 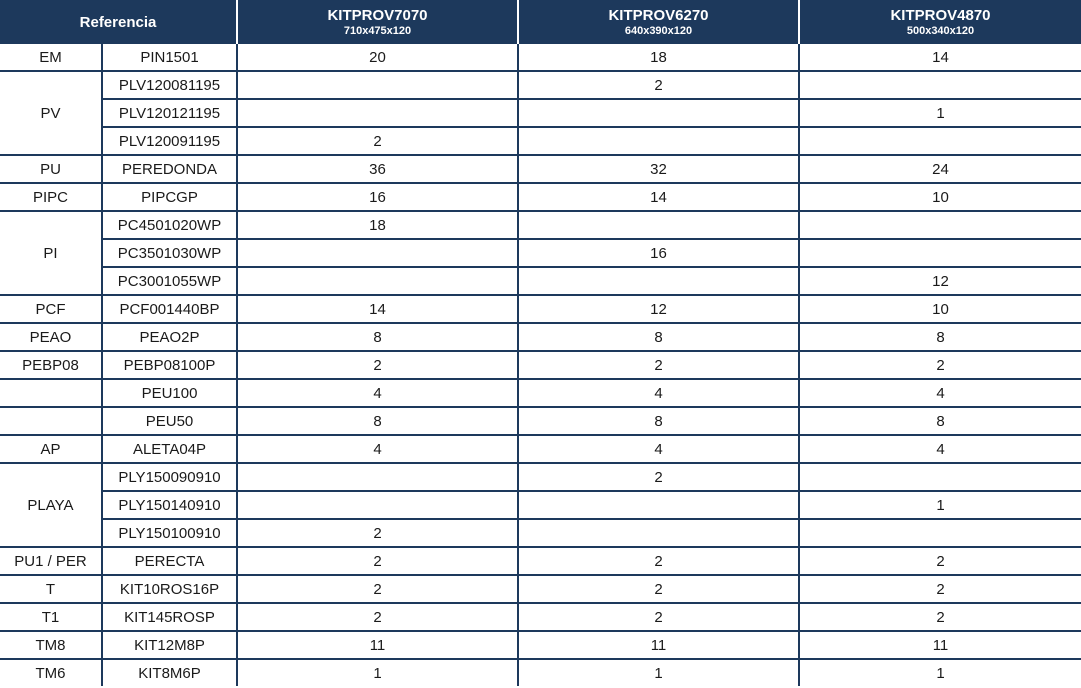 What do you see at coordinates (169, 58) in the screenshot?
I see `reference-cell: PIN1501` at bounding box center [169, 58].